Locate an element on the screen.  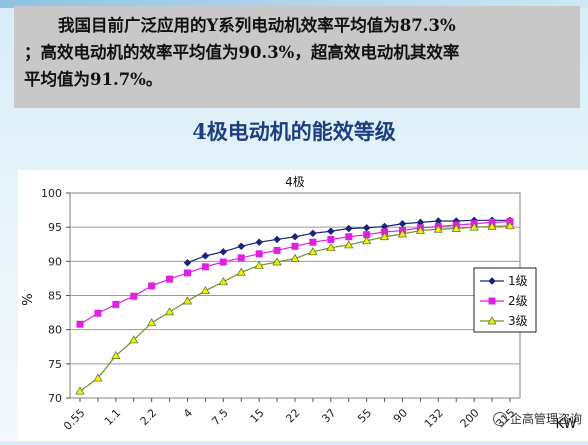
y-tick-label: 95 is located at coordinates (55, 227).